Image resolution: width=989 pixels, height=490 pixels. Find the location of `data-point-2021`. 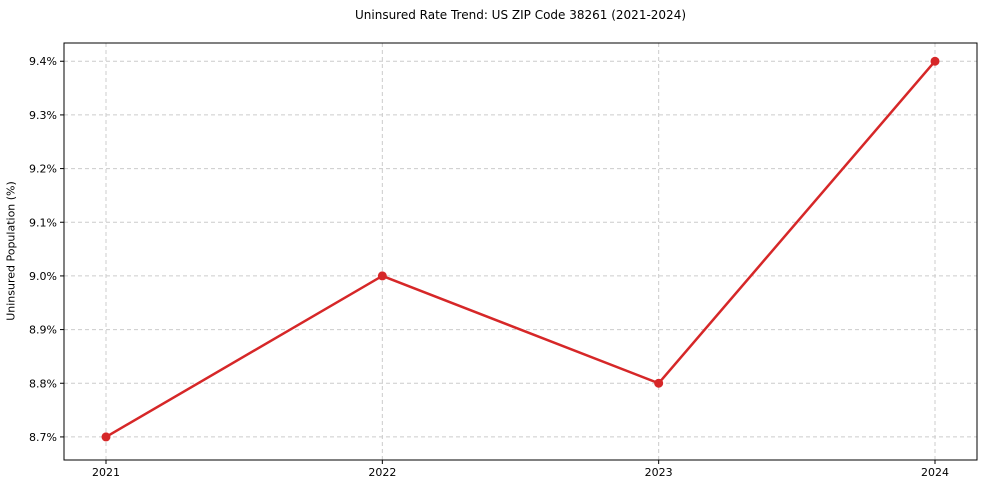

data-point-2021 is located at coordinates (106, 437).